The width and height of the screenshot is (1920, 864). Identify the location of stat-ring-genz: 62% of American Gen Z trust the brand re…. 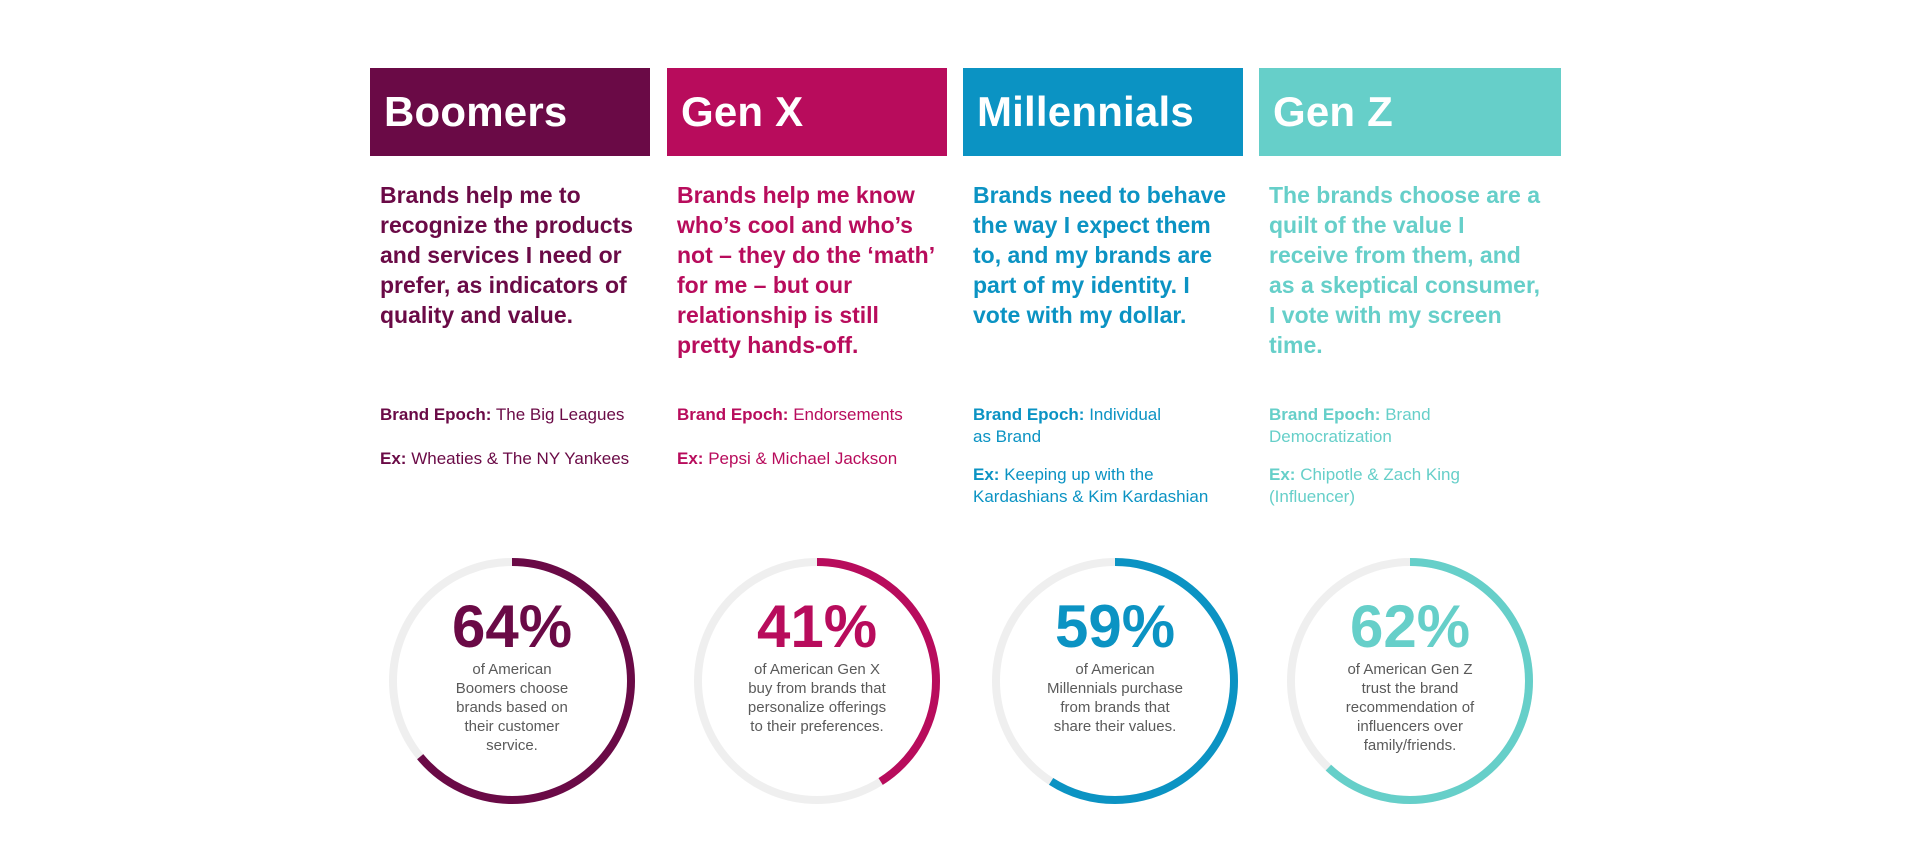
(1410, 681).